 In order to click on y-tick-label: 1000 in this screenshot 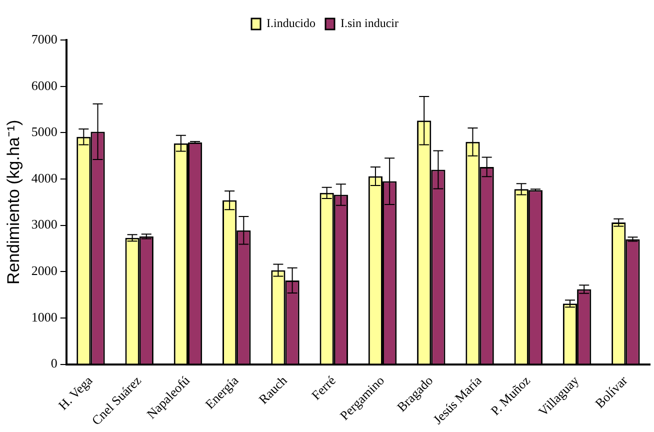, I will do `click(44, 316)`.